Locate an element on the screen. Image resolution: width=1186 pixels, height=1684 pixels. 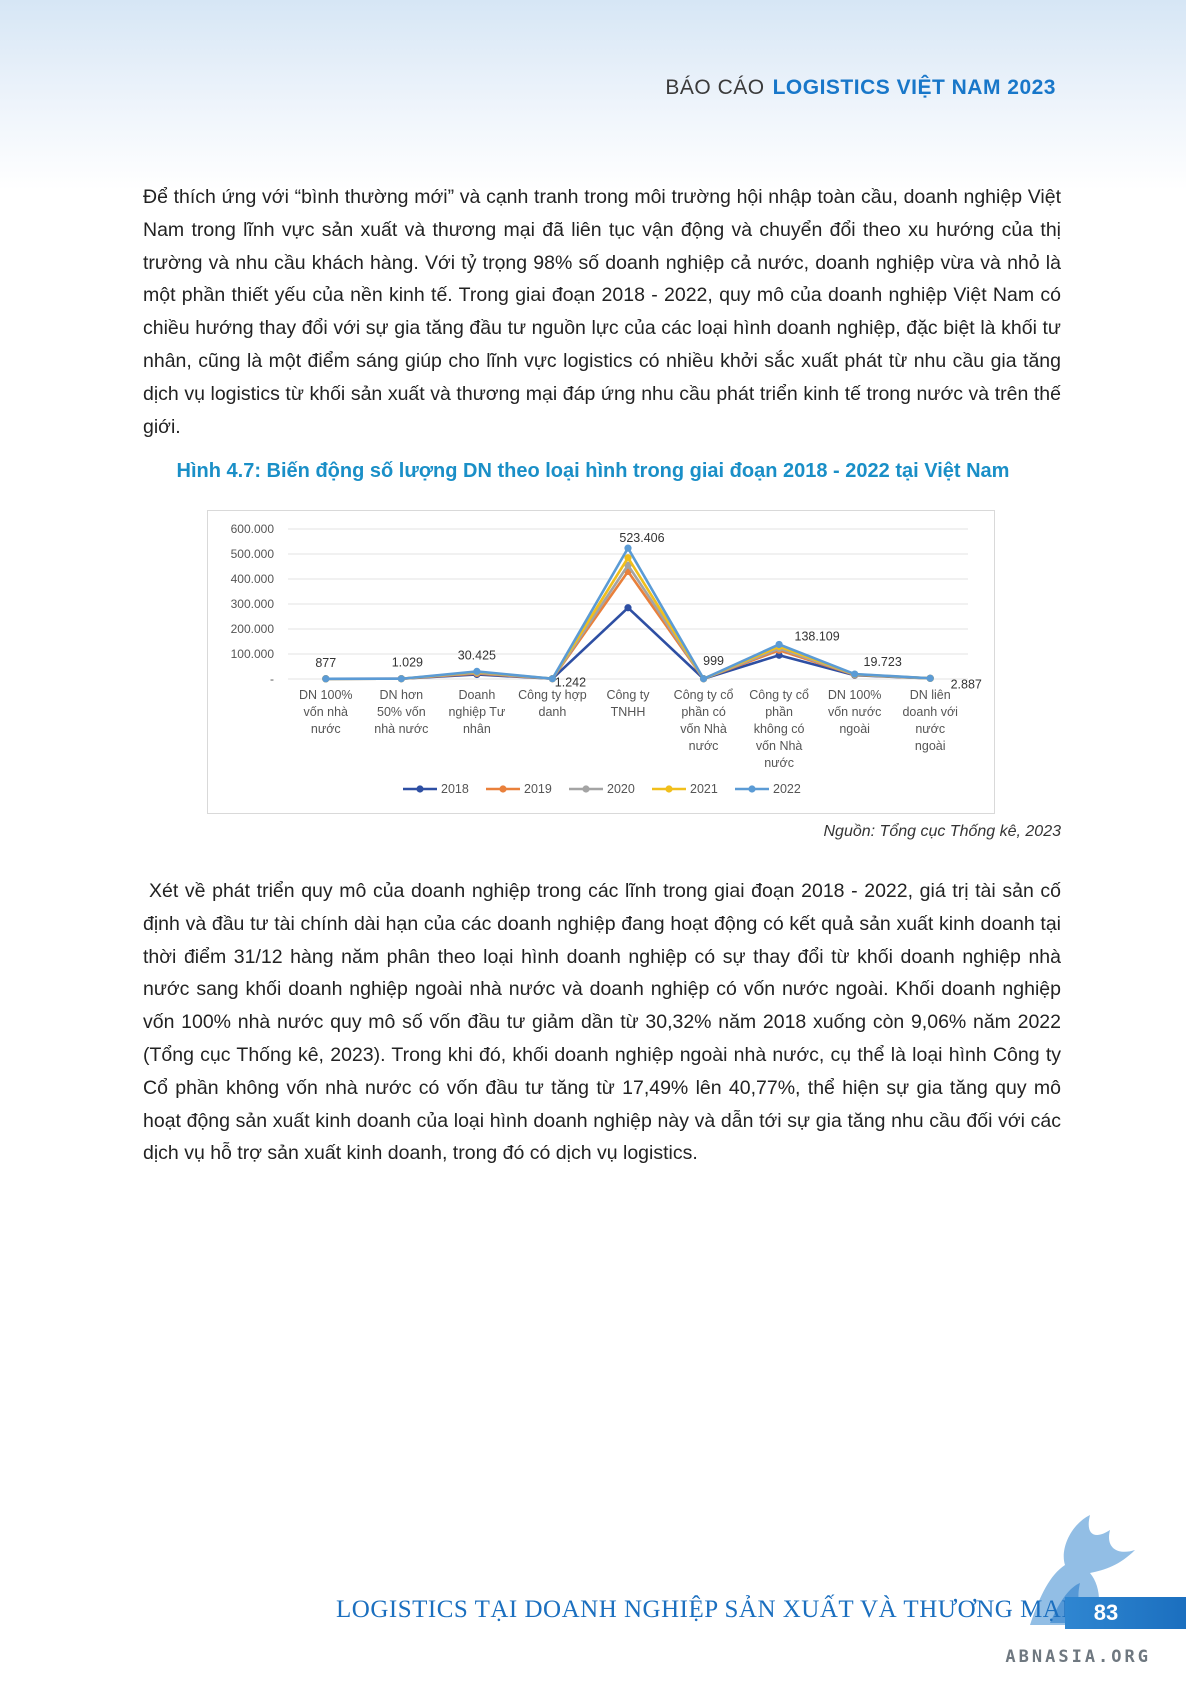
x-tick-line: doanh với is located at coordinates (929, 712).